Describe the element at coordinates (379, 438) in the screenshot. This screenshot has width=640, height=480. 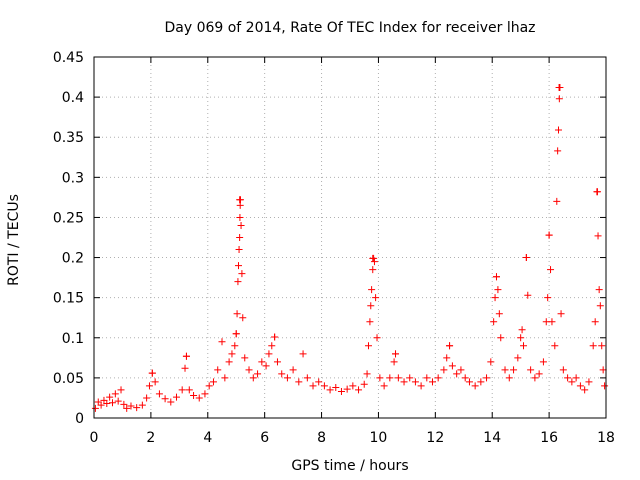
I see `x-tick-label: 10` at that location.